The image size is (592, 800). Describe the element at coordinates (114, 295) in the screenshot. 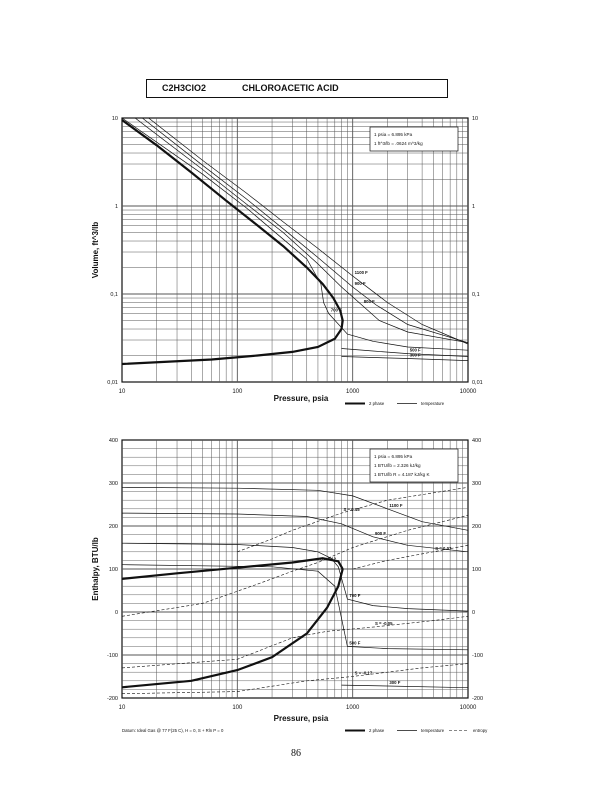

I see `y-tick-label: 0,1` at that location.